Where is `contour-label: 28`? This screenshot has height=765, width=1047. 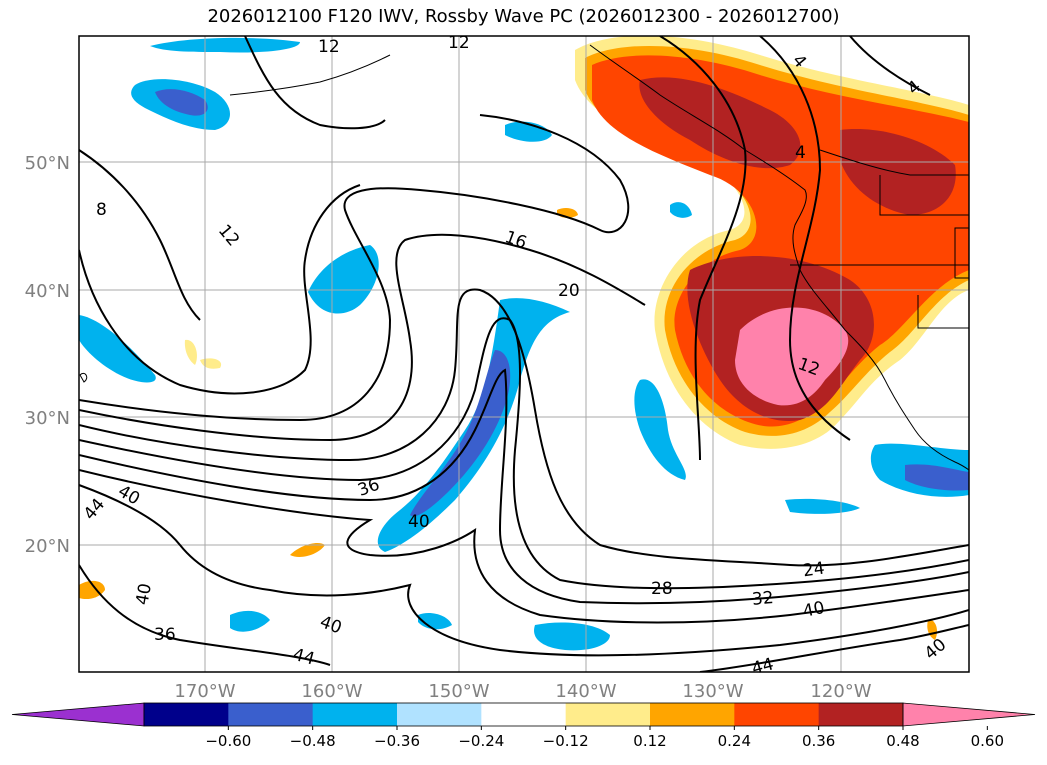
contour-label: 28 is located at coordinates (662, 589).